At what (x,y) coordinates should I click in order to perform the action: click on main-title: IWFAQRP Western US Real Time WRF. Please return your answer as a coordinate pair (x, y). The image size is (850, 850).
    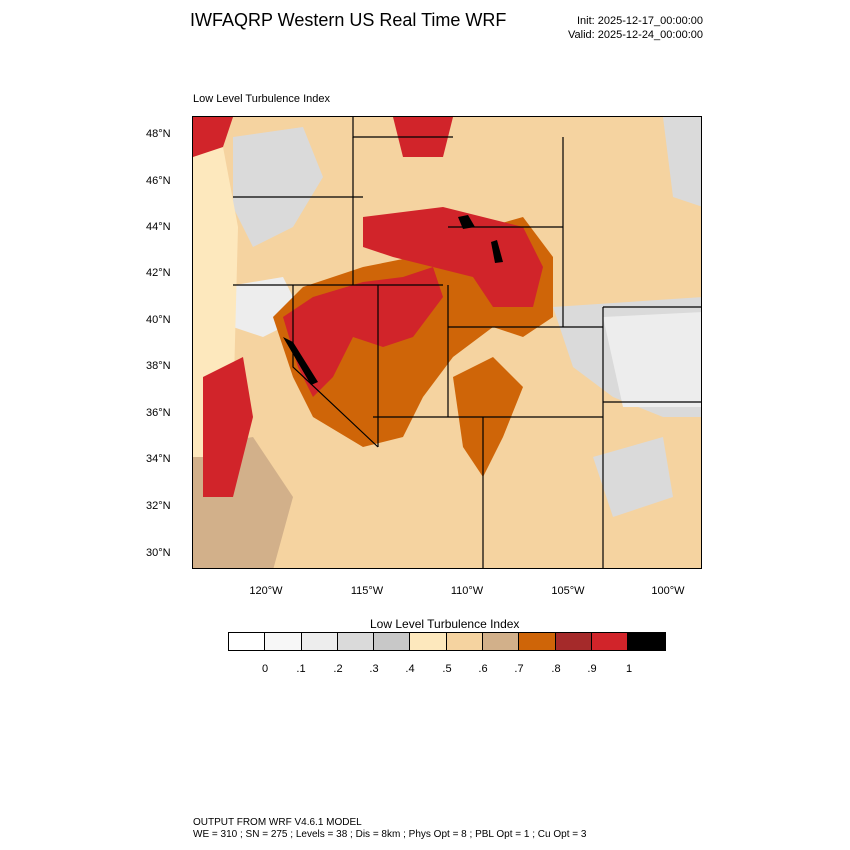
    Looking at the image, I should click on (348, 20).